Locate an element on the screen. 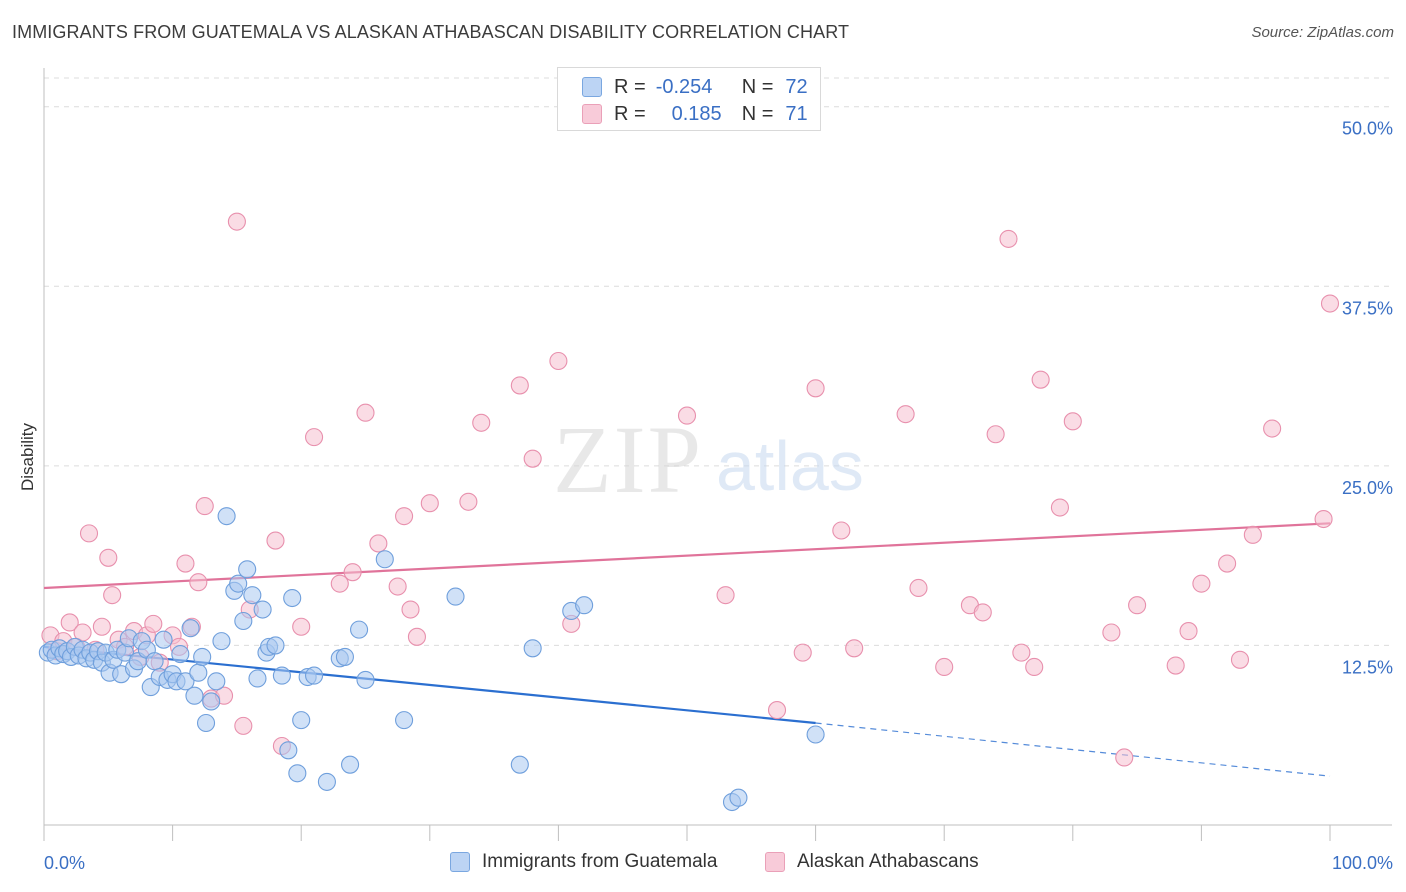  y-tick-label: 50.0% is located at coordinates (1367, 129).